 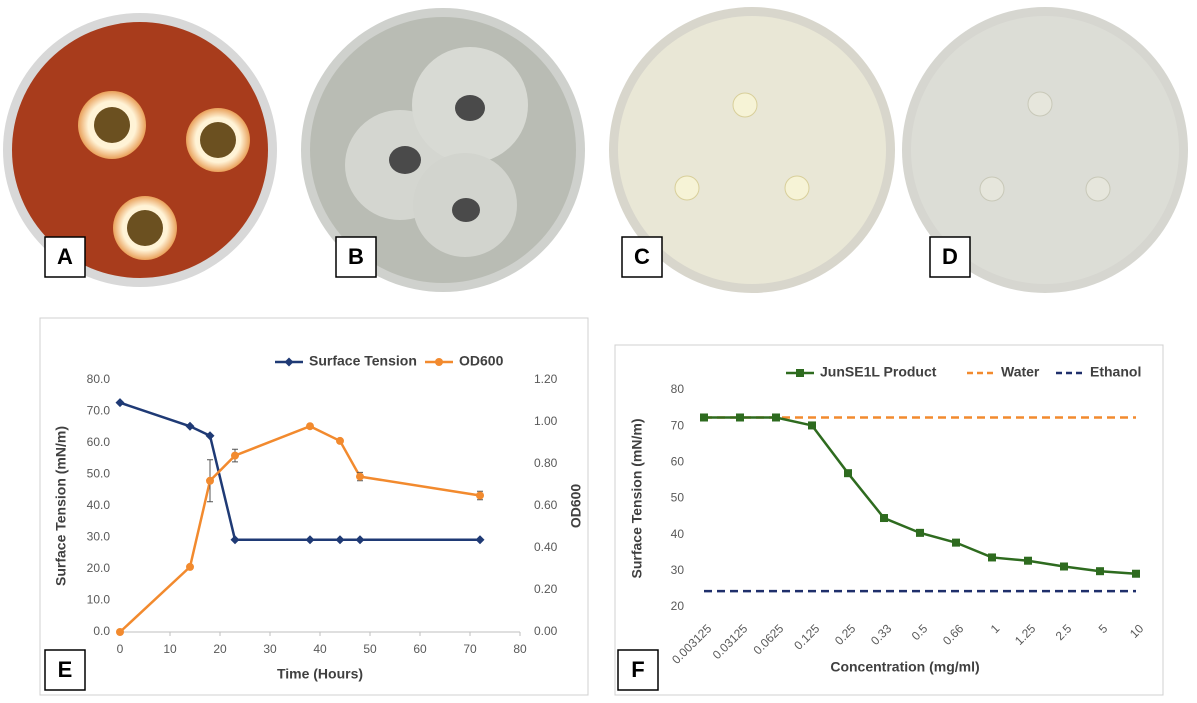 I want to click on panel-label: D, so click(x=950, y=256).